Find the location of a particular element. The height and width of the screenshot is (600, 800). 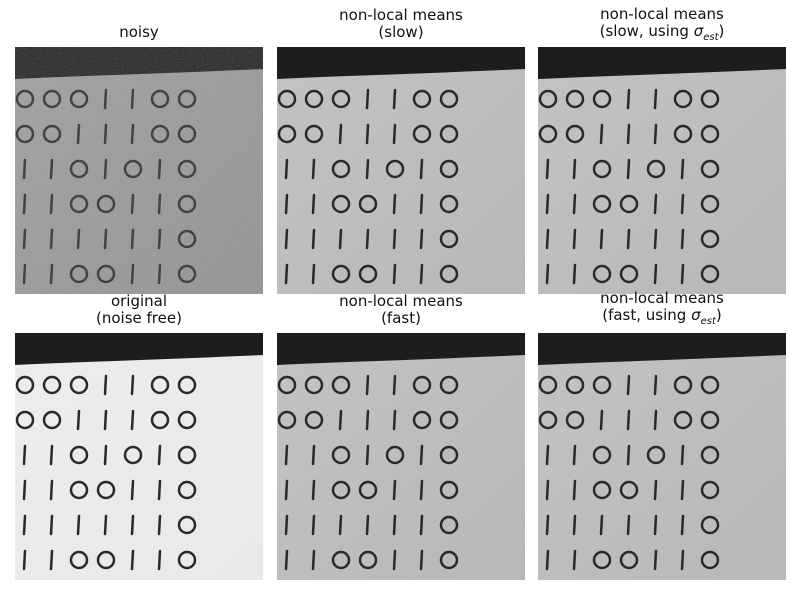

noise-overlay is located at coordinates (139, 170).